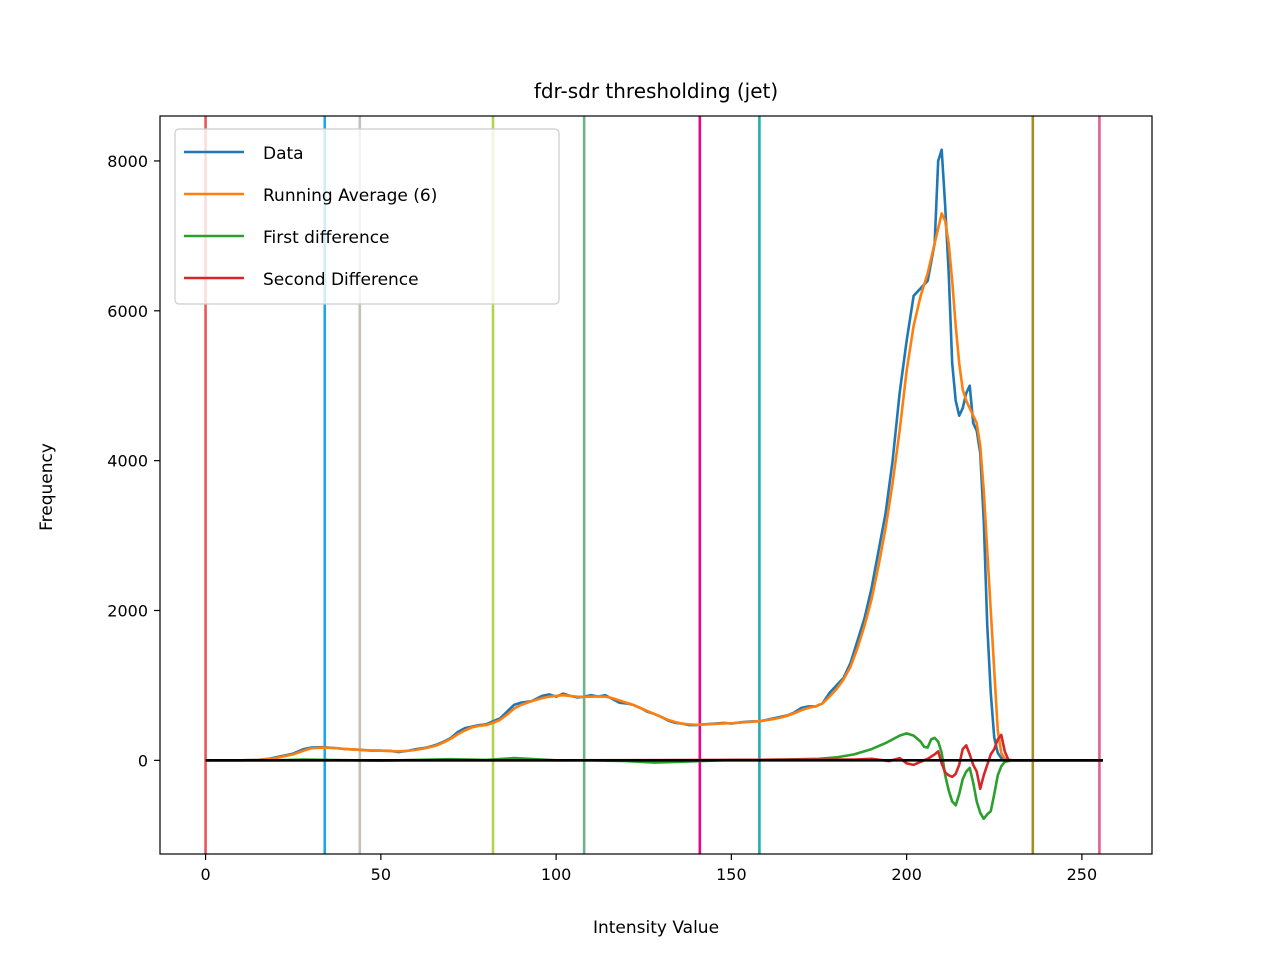 The image size is (1280, 960). Describe the element at coordinates (127, 161) in the screenshot. I see `y-tick-label-4: 8000` at that location.